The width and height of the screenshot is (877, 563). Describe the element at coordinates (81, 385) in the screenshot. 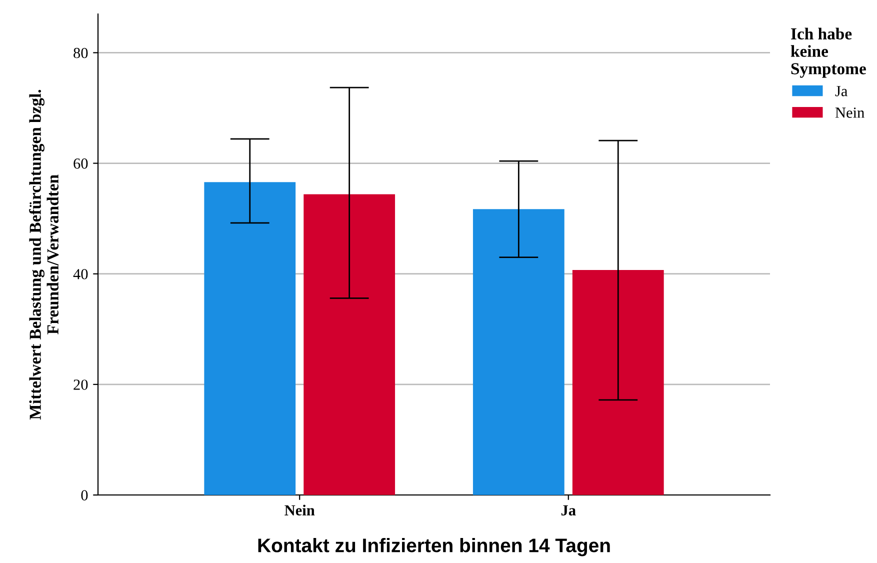

I see `y-tick-label: 20` at that location.